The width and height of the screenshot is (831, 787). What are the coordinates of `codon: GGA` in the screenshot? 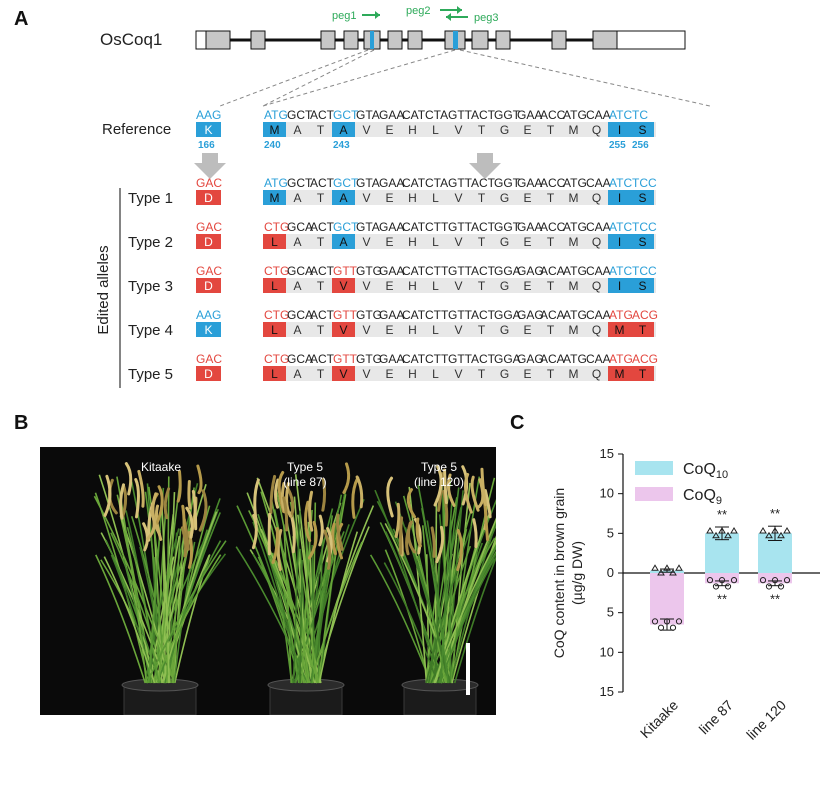 It's located at (507, 271).